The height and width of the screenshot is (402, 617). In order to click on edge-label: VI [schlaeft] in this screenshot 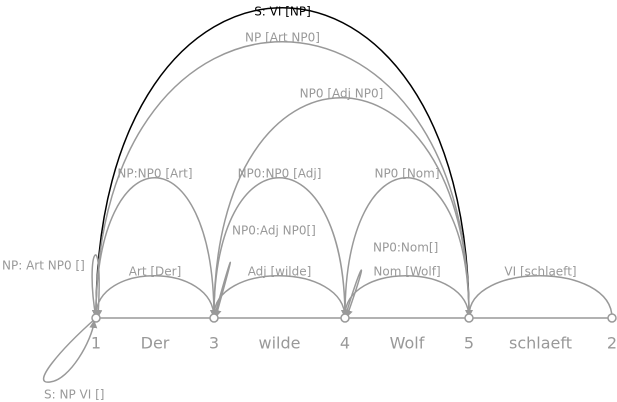, I will do `click(540, 272)`.